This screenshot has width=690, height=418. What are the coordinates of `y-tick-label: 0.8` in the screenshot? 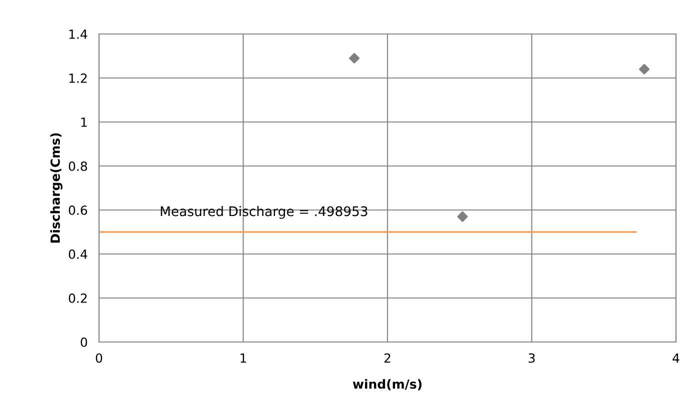 It's located at (78, 166).